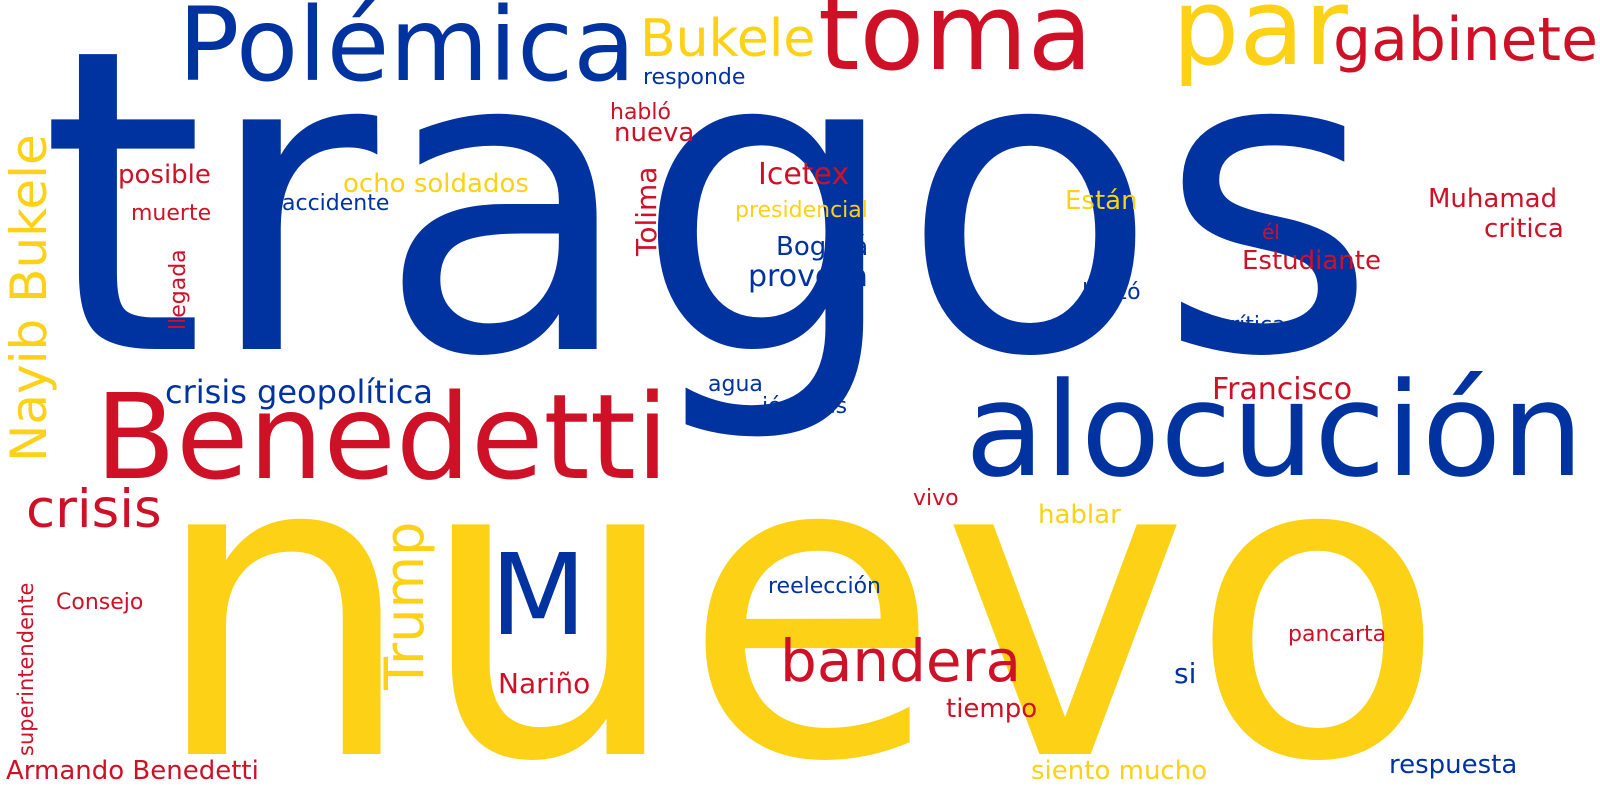  Describe the element at coordinates (164, 175) in the screenshot. I see `word-posible: posible` at that location.